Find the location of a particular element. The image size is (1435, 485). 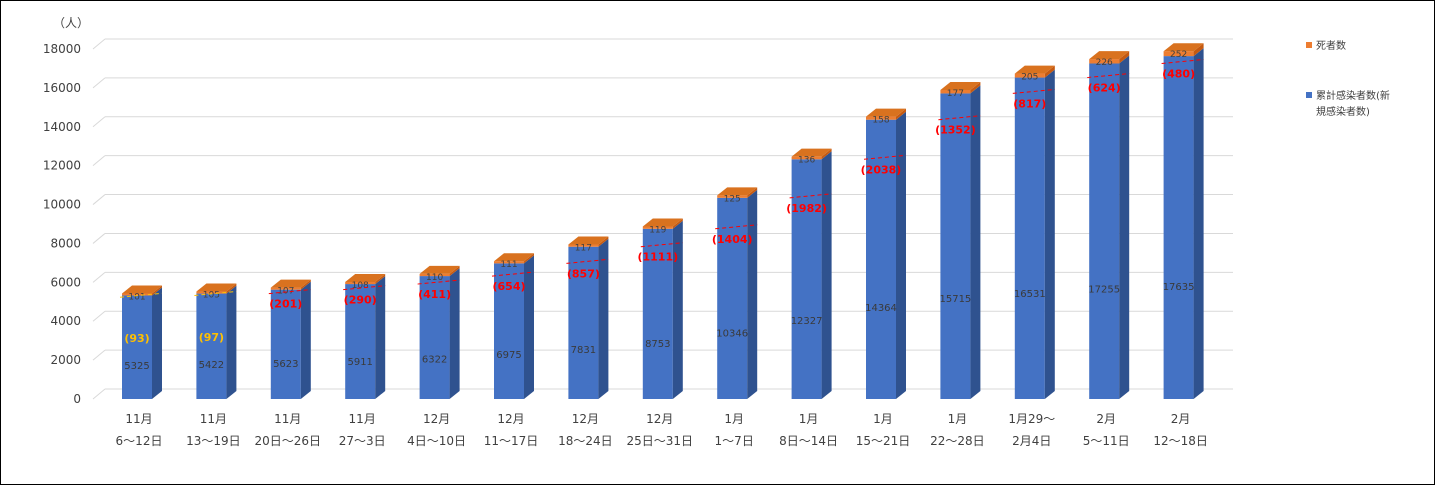

deaths-value-label: 136 is located at coordinates (806, 161).